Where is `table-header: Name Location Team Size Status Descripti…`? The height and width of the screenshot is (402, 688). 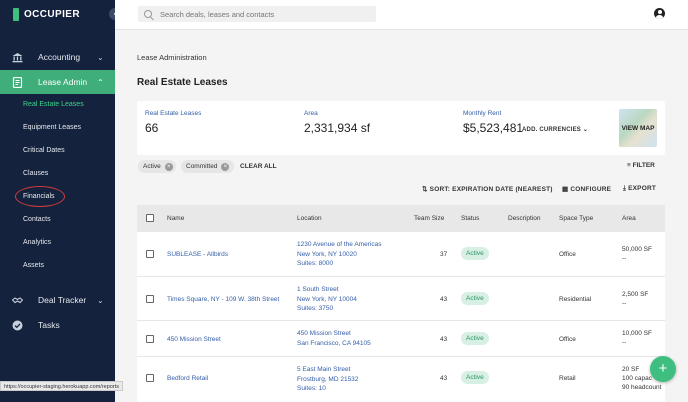 table-header: Name Location Team Size Status Descripti… is located at coordinates (401, 218).